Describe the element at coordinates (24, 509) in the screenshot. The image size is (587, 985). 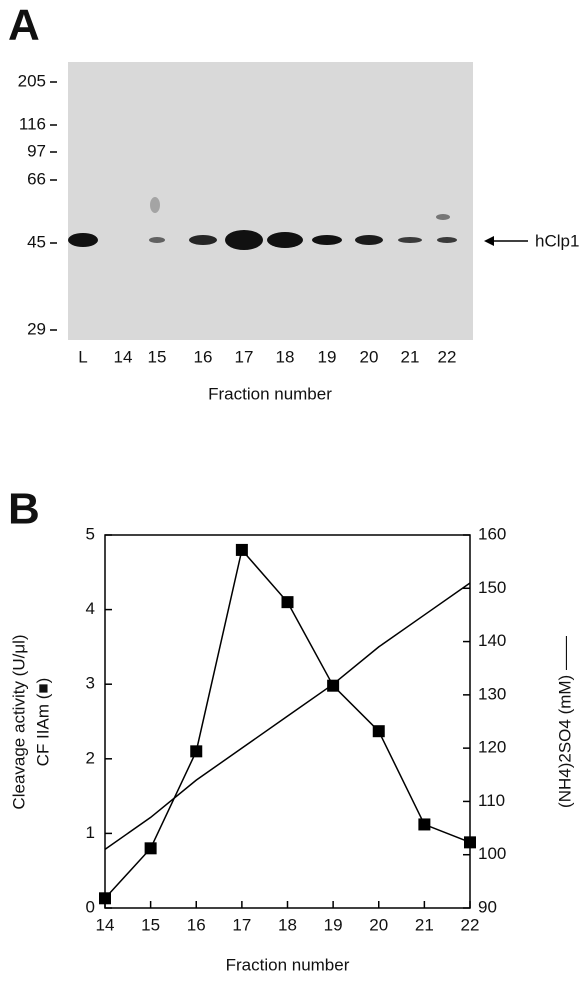
I see `panel-label: B` at that location.